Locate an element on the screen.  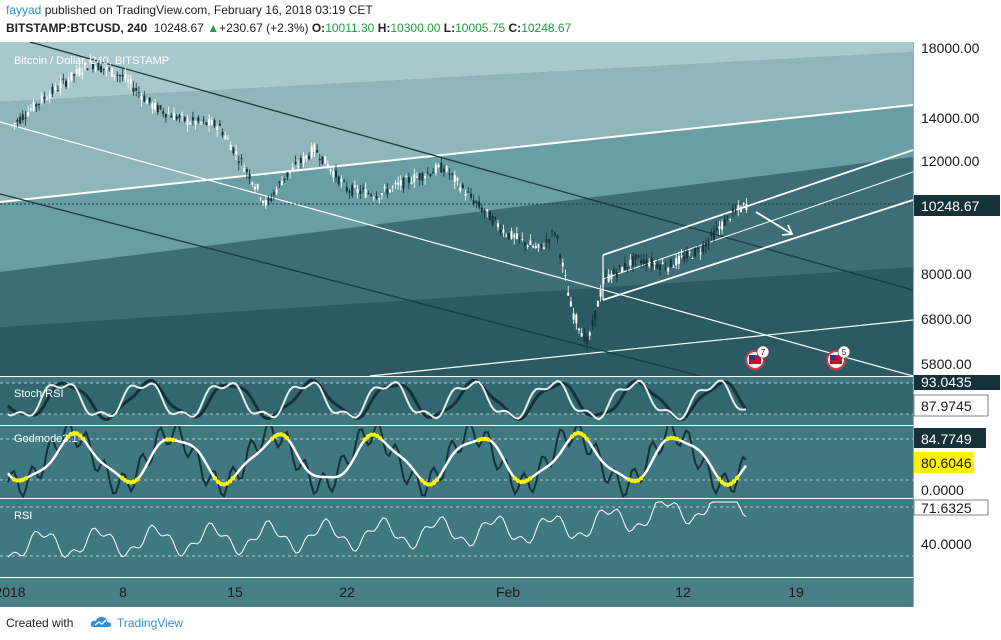
symbol-label: BITSTAMP:BTCUSD, 240 is located at coordinates (77, 28).